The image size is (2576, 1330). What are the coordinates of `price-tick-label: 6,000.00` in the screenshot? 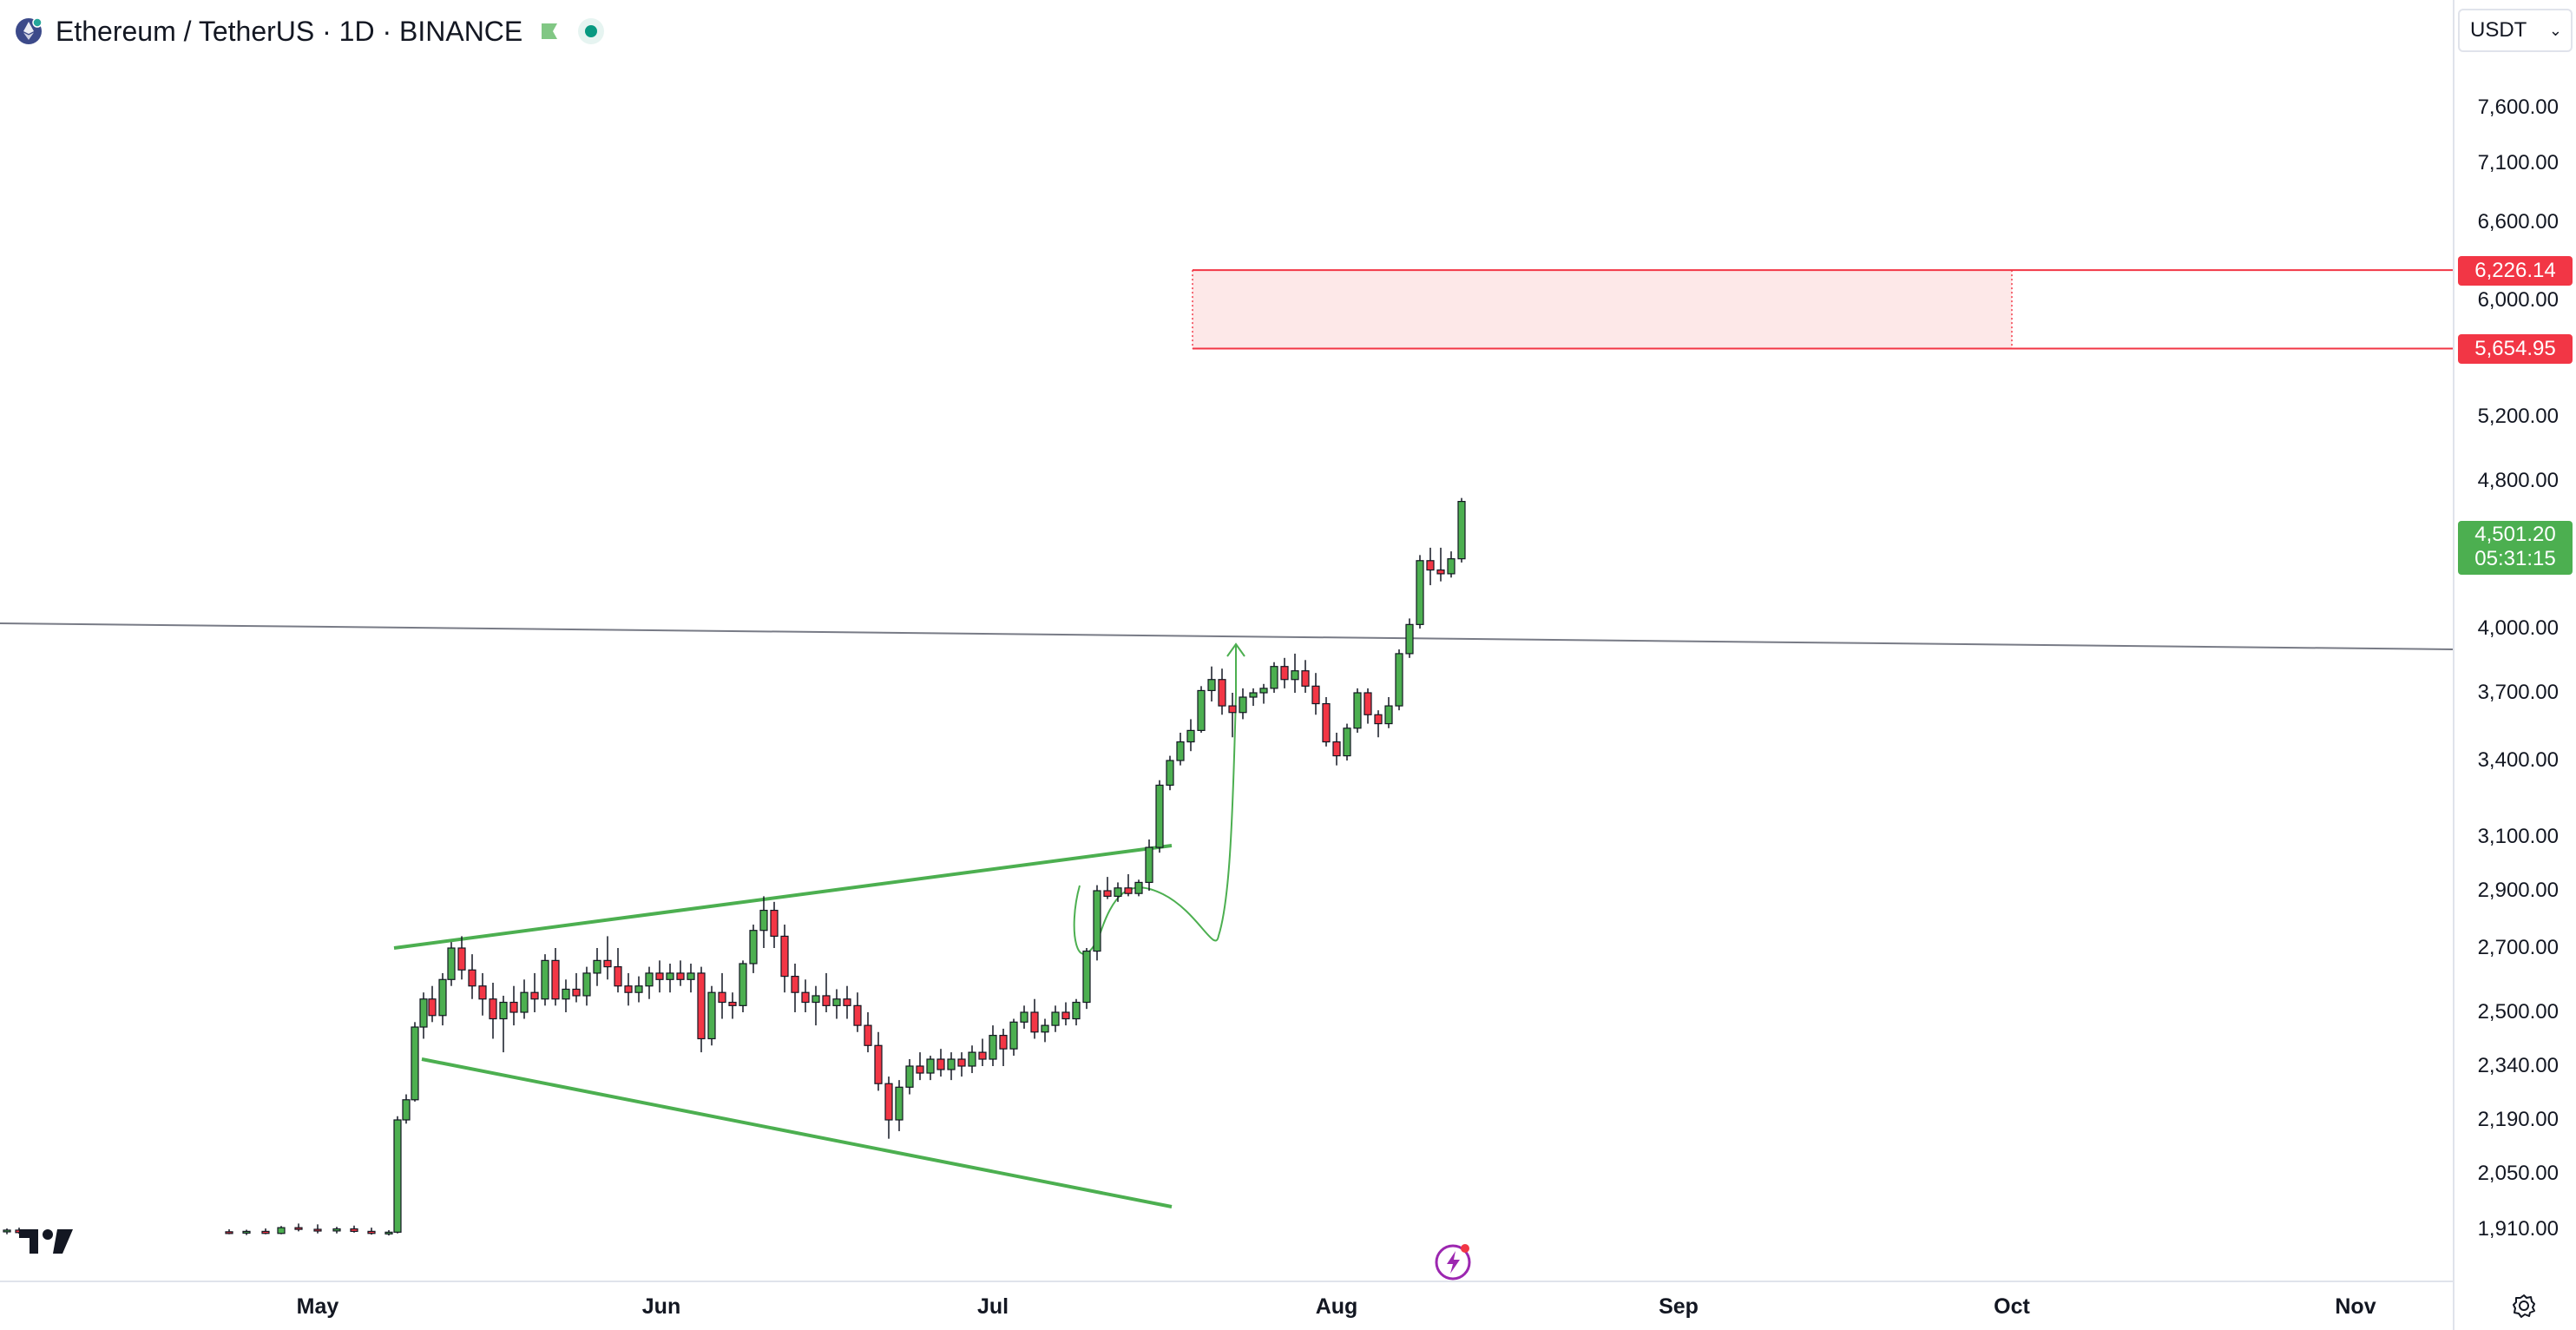 It's located at (2518, 300).